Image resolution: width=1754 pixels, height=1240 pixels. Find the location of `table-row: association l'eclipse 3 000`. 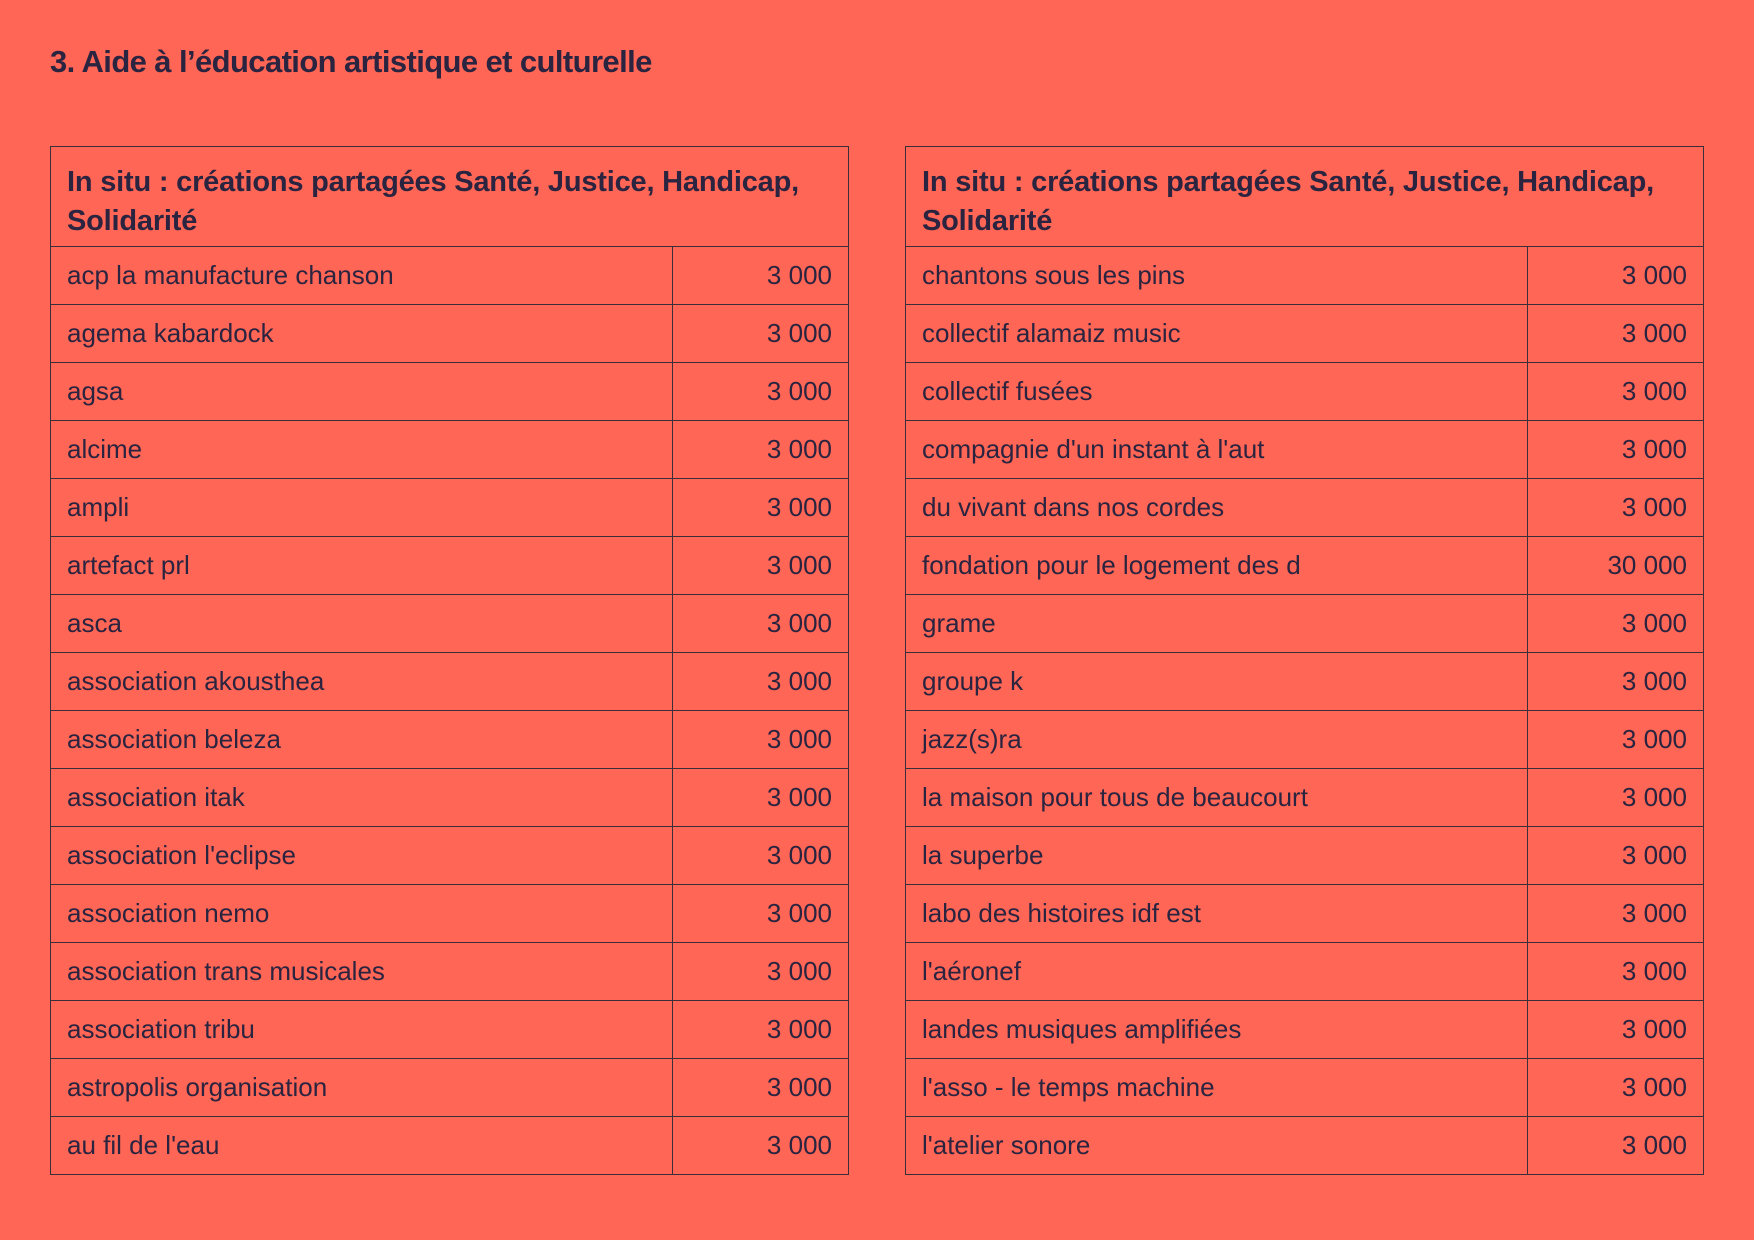

table-row: association l'eclipse 3 000 is located at coordinates (449, 855).